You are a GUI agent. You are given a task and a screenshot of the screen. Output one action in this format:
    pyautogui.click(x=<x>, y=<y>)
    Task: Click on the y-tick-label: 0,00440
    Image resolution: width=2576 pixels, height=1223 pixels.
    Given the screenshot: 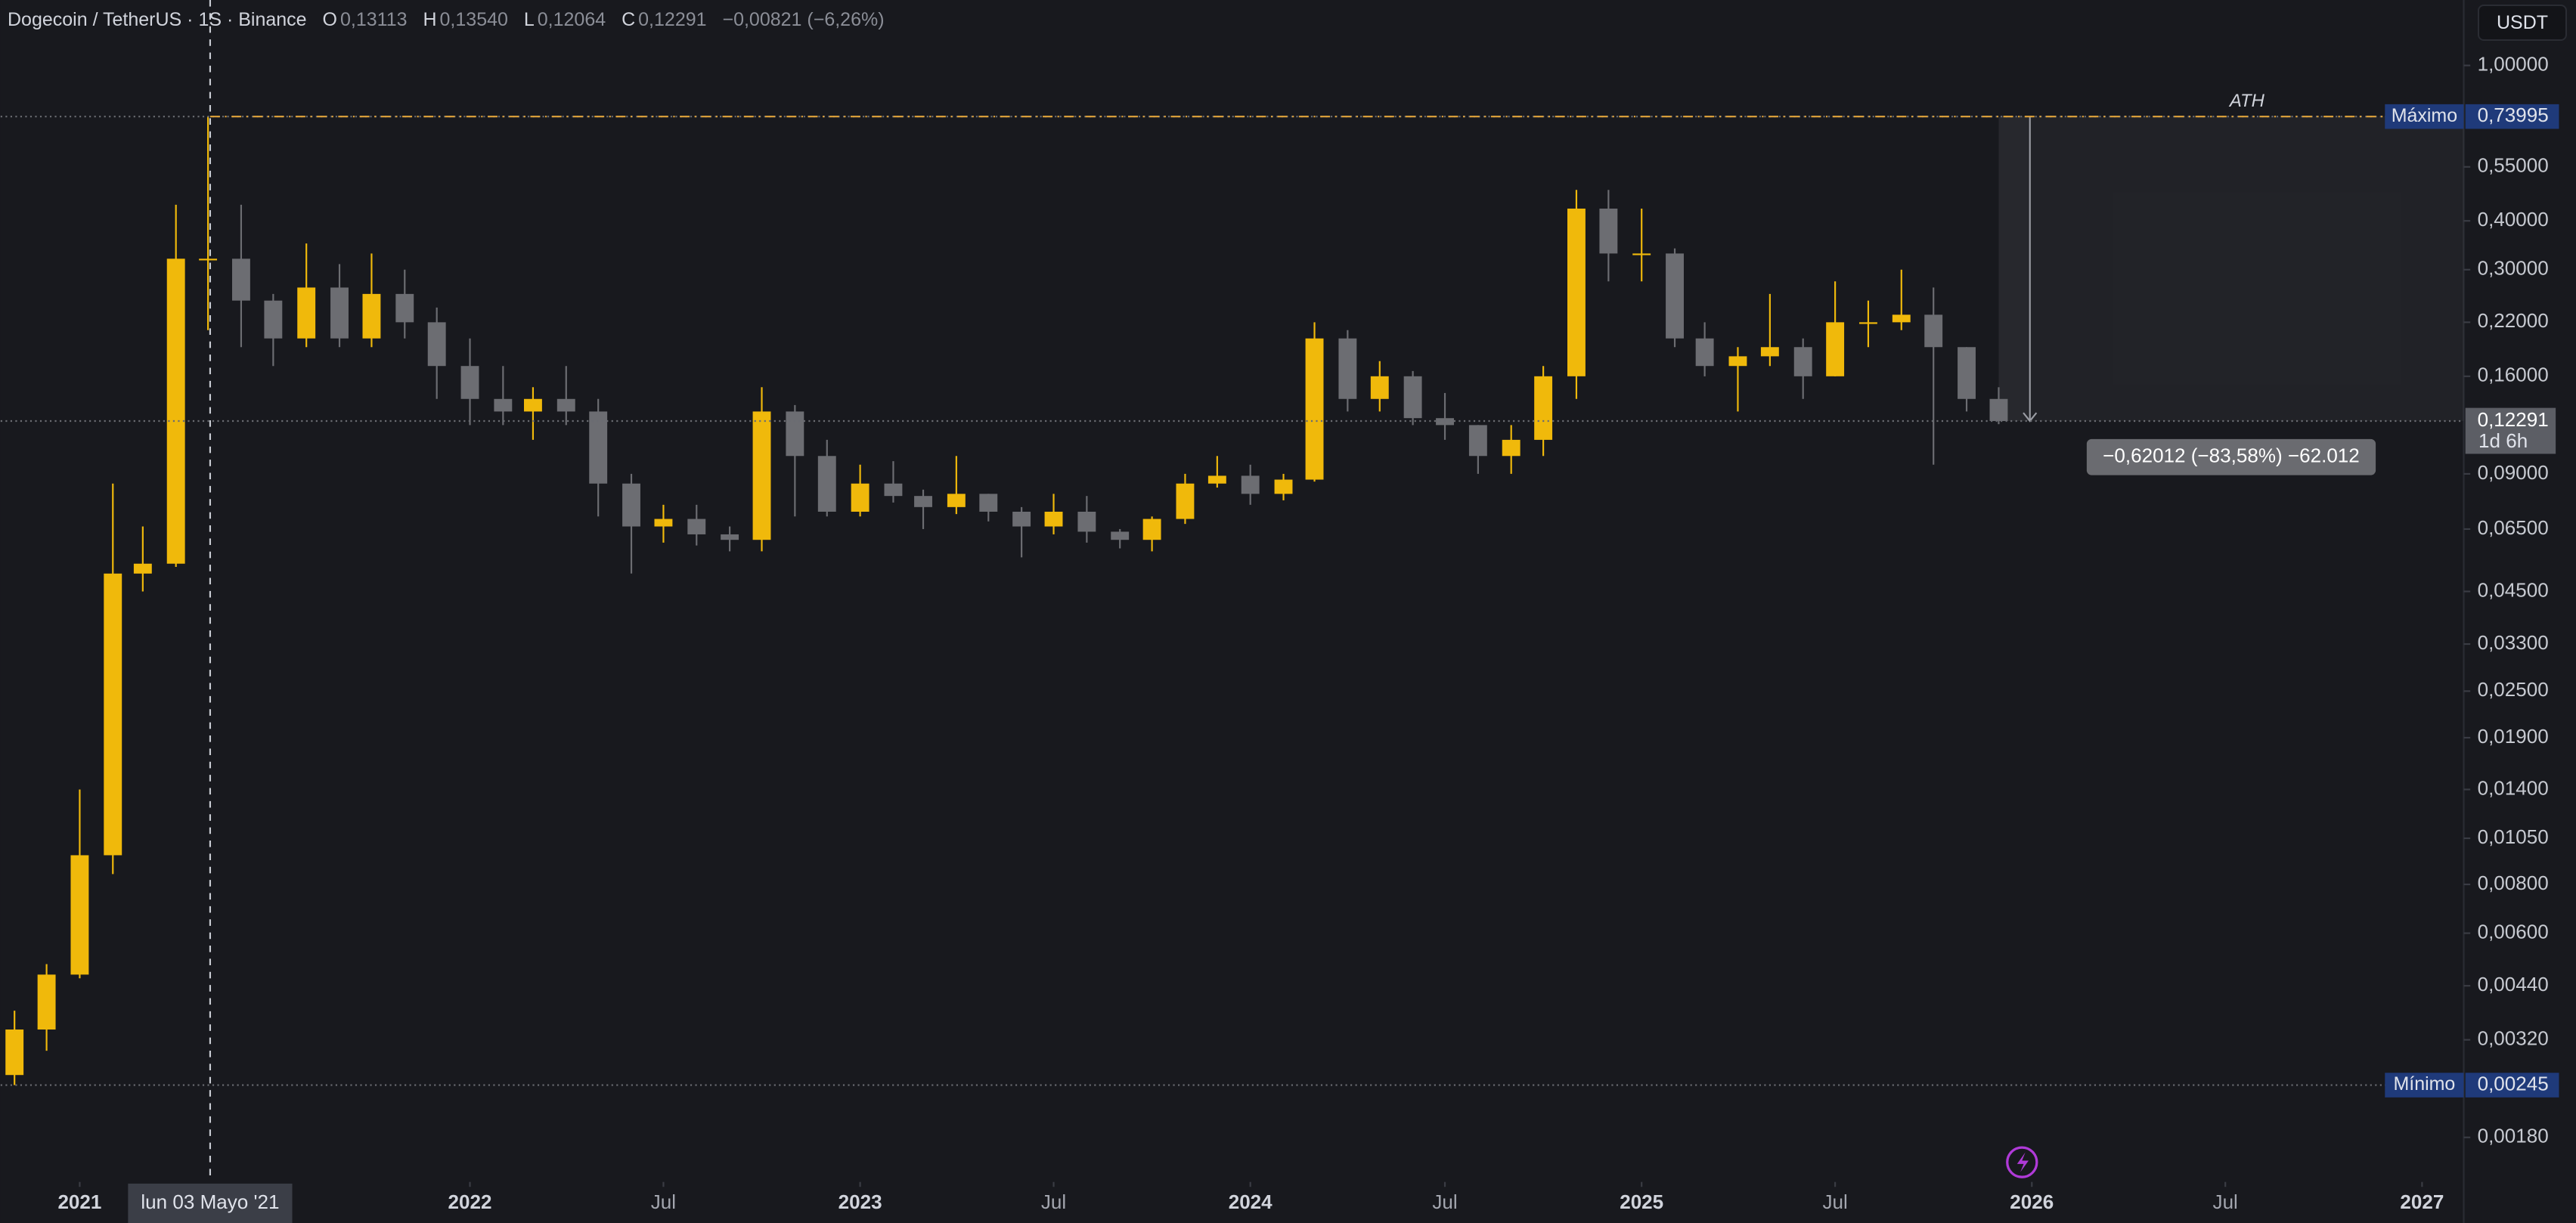 What is the action you would take?
    pyautogui.click(x=2513, y=984)
    